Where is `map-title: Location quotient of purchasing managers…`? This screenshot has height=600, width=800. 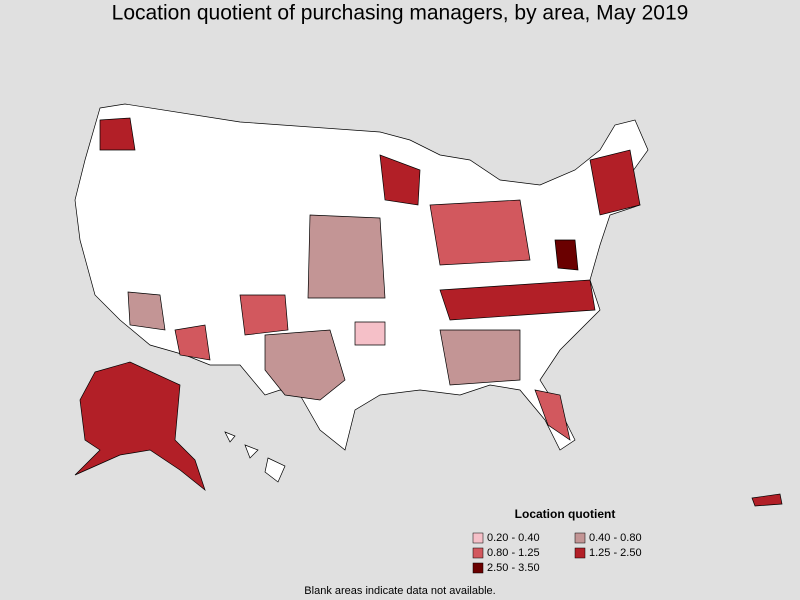 map-title: Location quotient of purchasing managers… is located at coordinates (400, 13).